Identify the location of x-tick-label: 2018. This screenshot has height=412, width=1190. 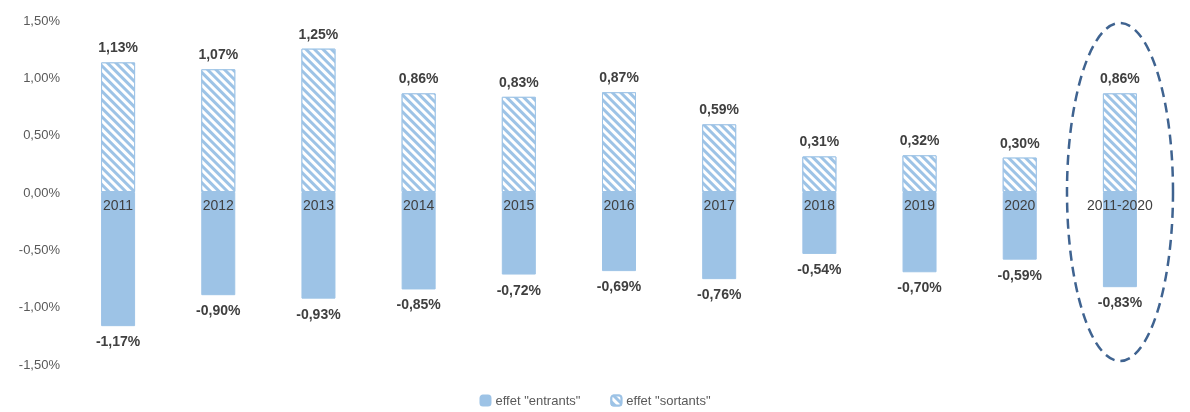
(819, 205).